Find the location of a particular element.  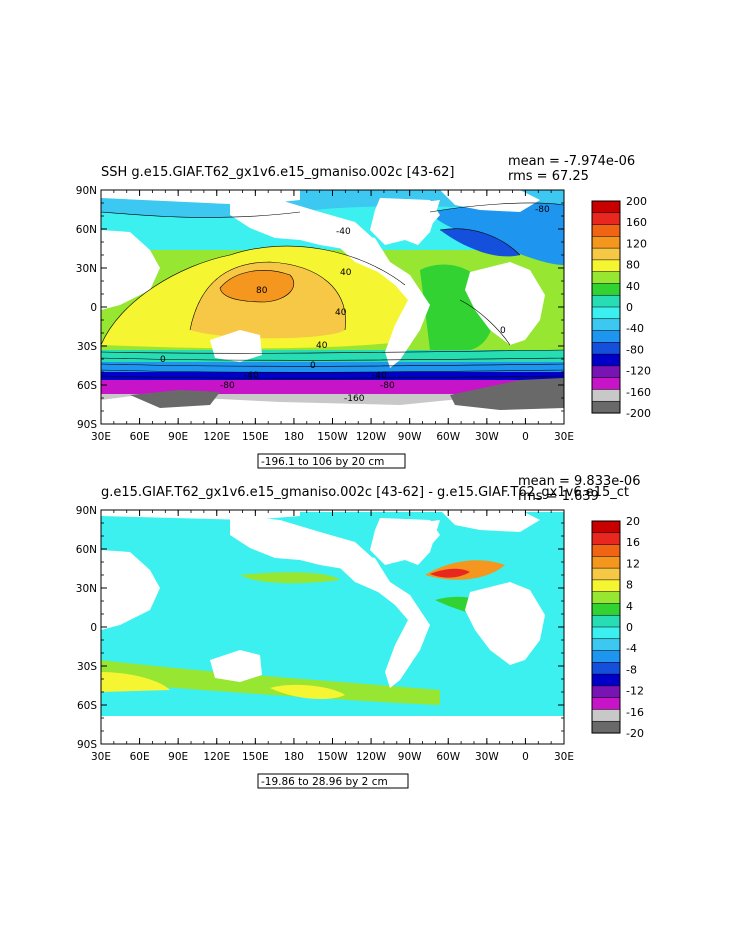

colorbar-label: -16 is located at coordinates (635, 712).